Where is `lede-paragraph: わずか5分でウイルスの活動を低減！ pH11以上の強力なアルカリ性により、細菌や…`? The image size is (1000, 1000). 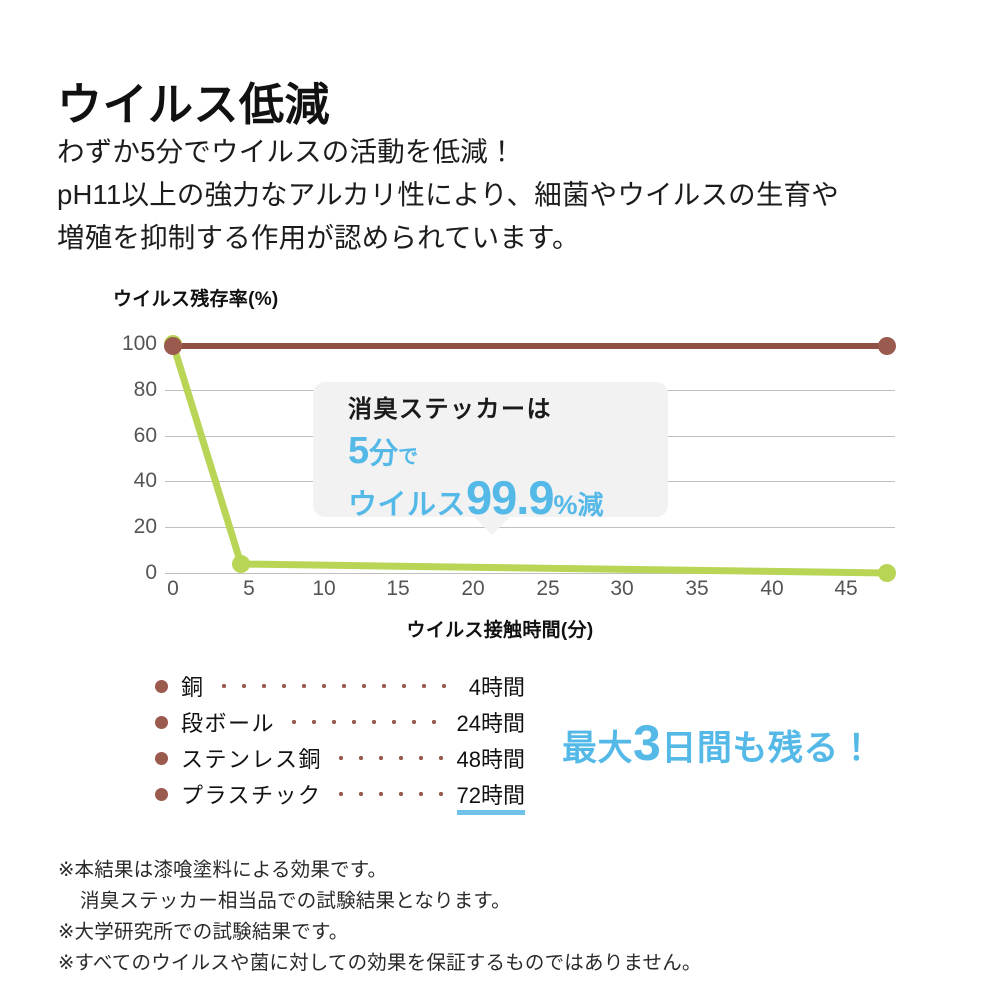
lede-paragraph: わずか5分でウイルスの活動を低減！ pH11以上の強力なアルカリ性により、細菌や… is located at coordinates (448, 194).